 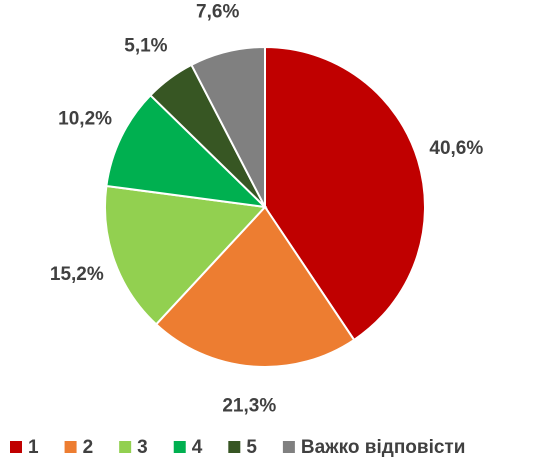 What do you see at coordinates (383, 447) in the screenshot?
I see `legend-label: Важко відповісти` at bounding box center [383, 447].